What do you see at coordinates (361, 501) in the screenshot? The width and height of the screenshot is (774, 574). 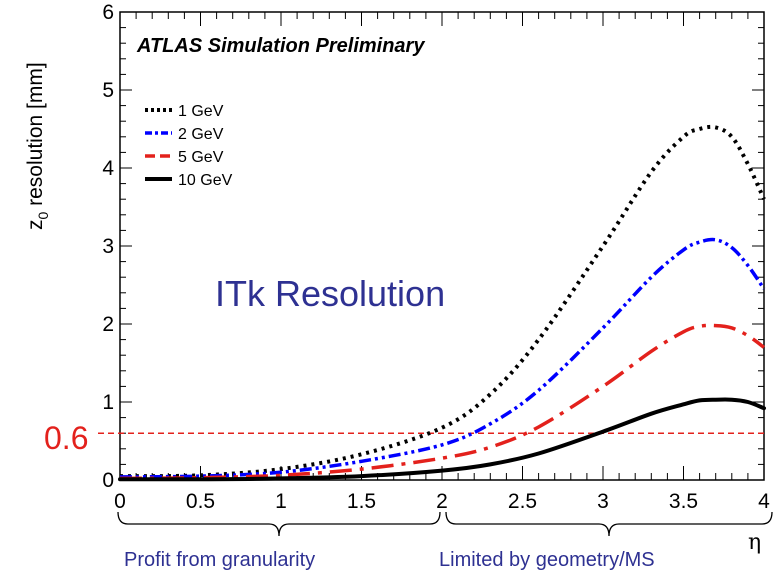 I see `x-tick-label: 1.5` at bounding box center [361, 501].